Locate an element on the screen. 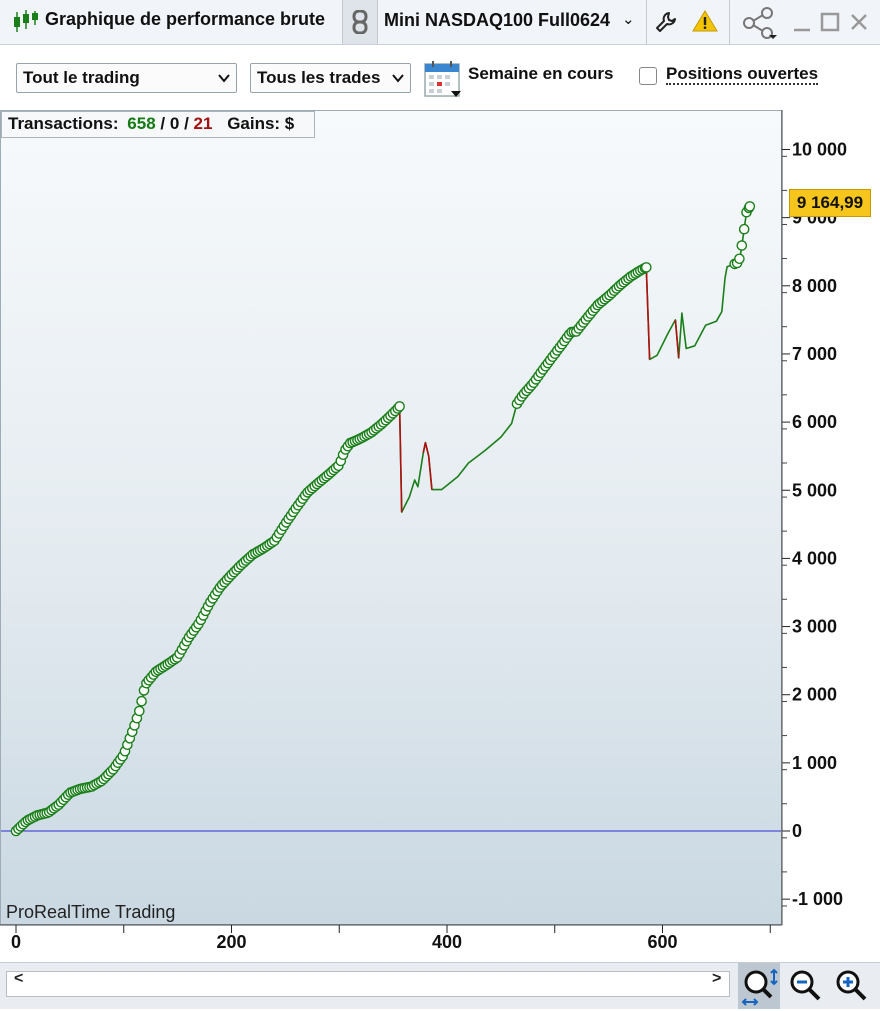  scroll-right-icon: > is located at coordinates (717, 978).